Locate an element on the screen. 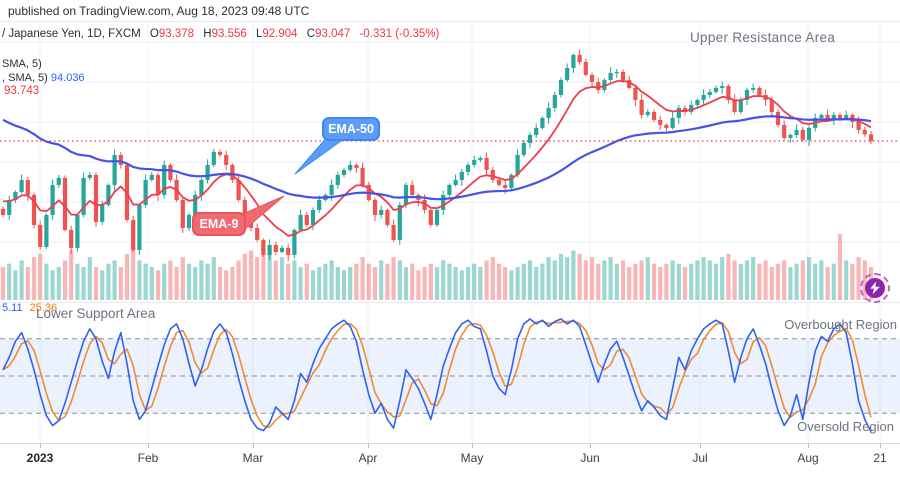  boost-button is located at coordinates (875, 288).